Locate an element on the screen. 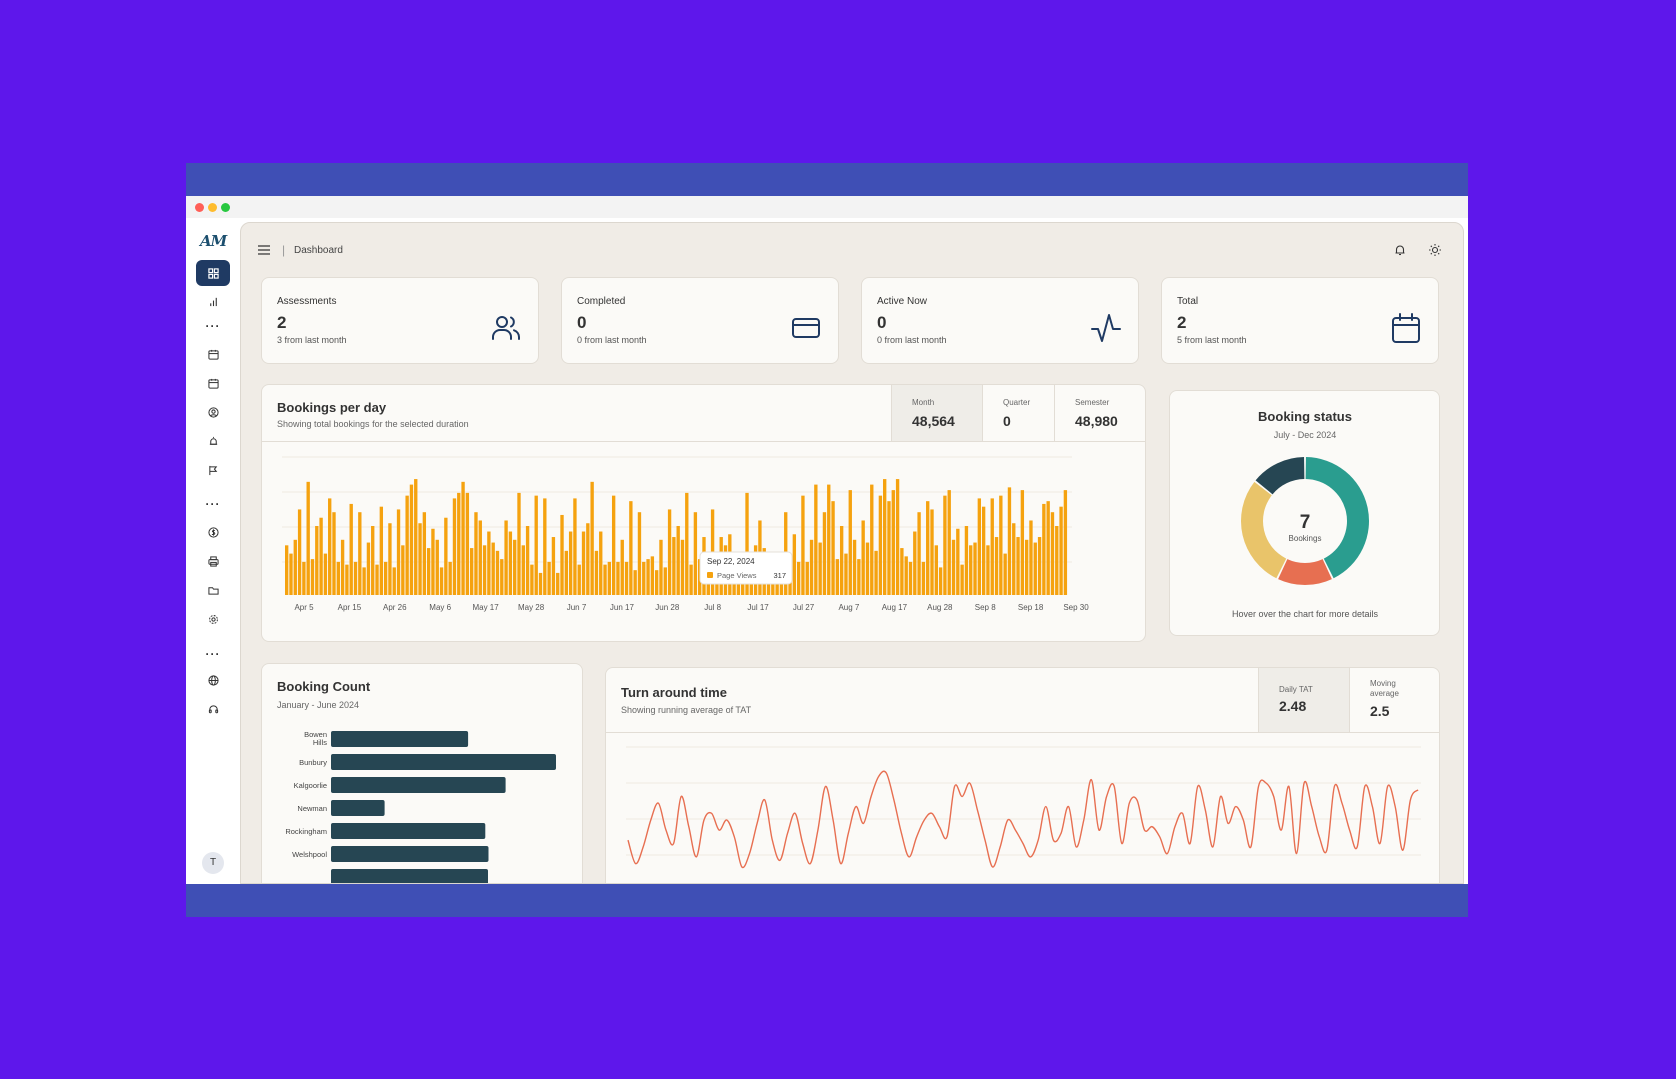 The image size is (1676, 1079). sidebar-item-support is located at coordinates (213, 709).